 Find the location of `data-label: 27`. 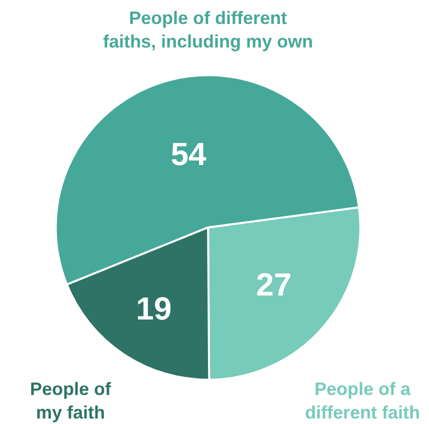

data-label: 27 is located at coordinates (274, 284).